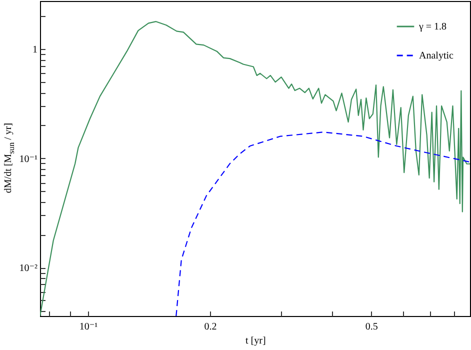  I want to click on legend-label: Analytic, so click(436, 56).